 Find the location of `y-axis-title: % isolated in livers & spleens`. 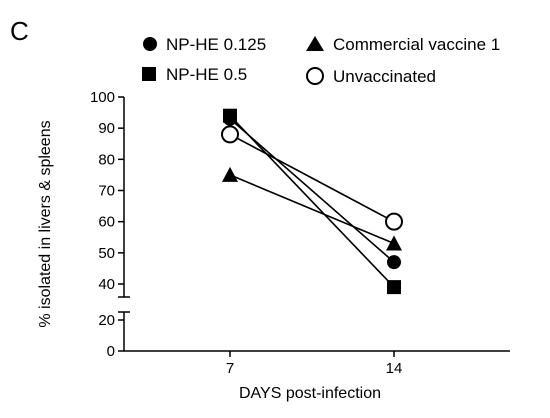

y-axis-title: % isolated in livers & spleens is located at coordinates (45, 223).